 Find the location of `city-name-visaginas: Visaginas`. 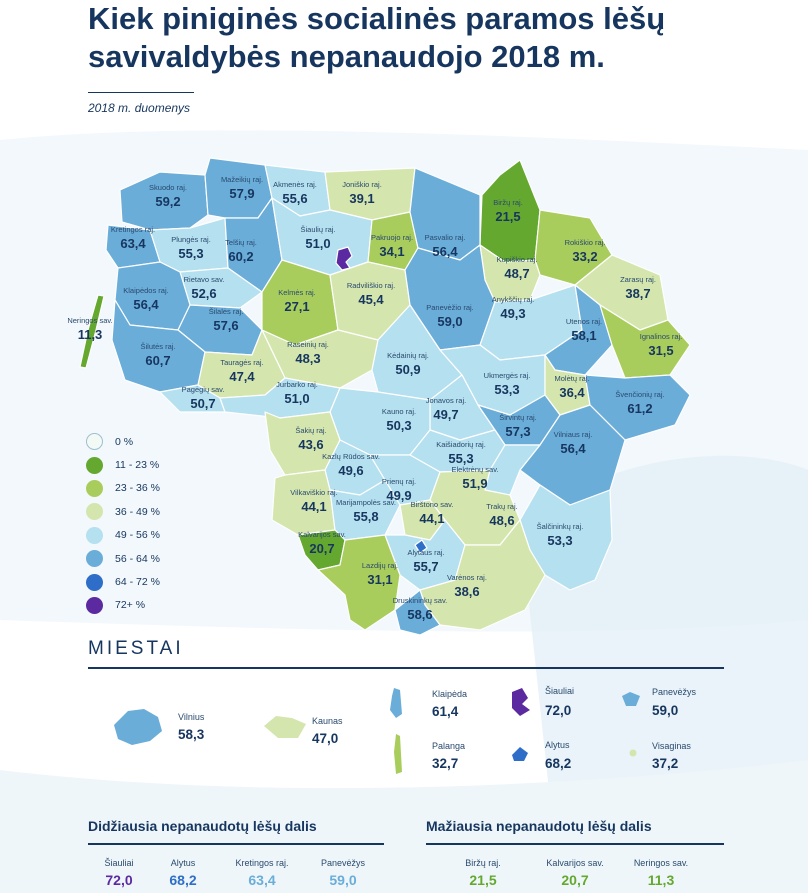

city-name-visaginas: Visaginas is located at coordinates (671, 746).